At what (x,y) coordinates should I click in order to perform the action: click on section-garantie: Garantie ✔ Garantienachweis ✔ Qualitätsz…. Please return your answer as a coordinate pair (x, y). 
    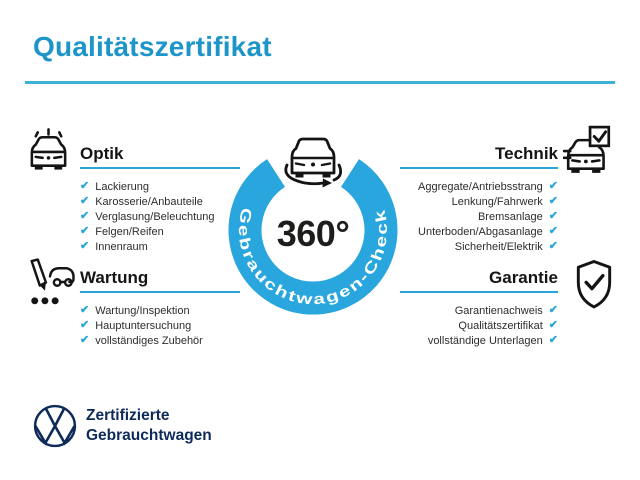
    Looking at the image, I should click on (449, 308).